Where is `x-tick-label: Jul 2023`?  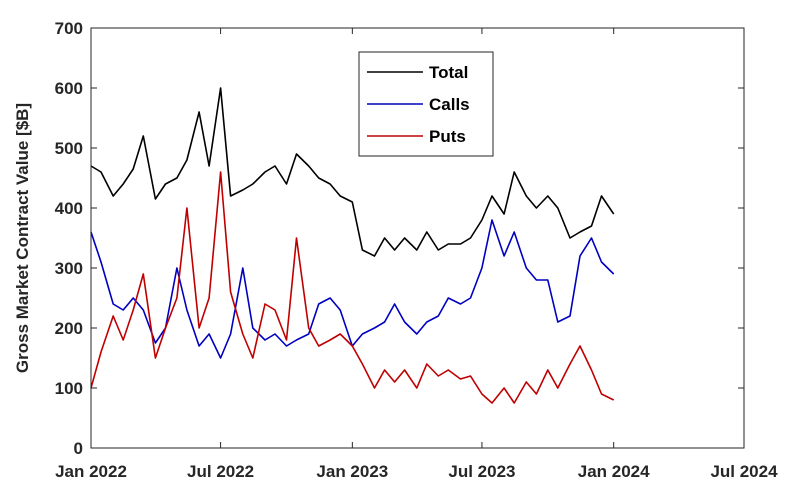 x-tick-label: Jul 2023 is located at coordinates (481, 471).